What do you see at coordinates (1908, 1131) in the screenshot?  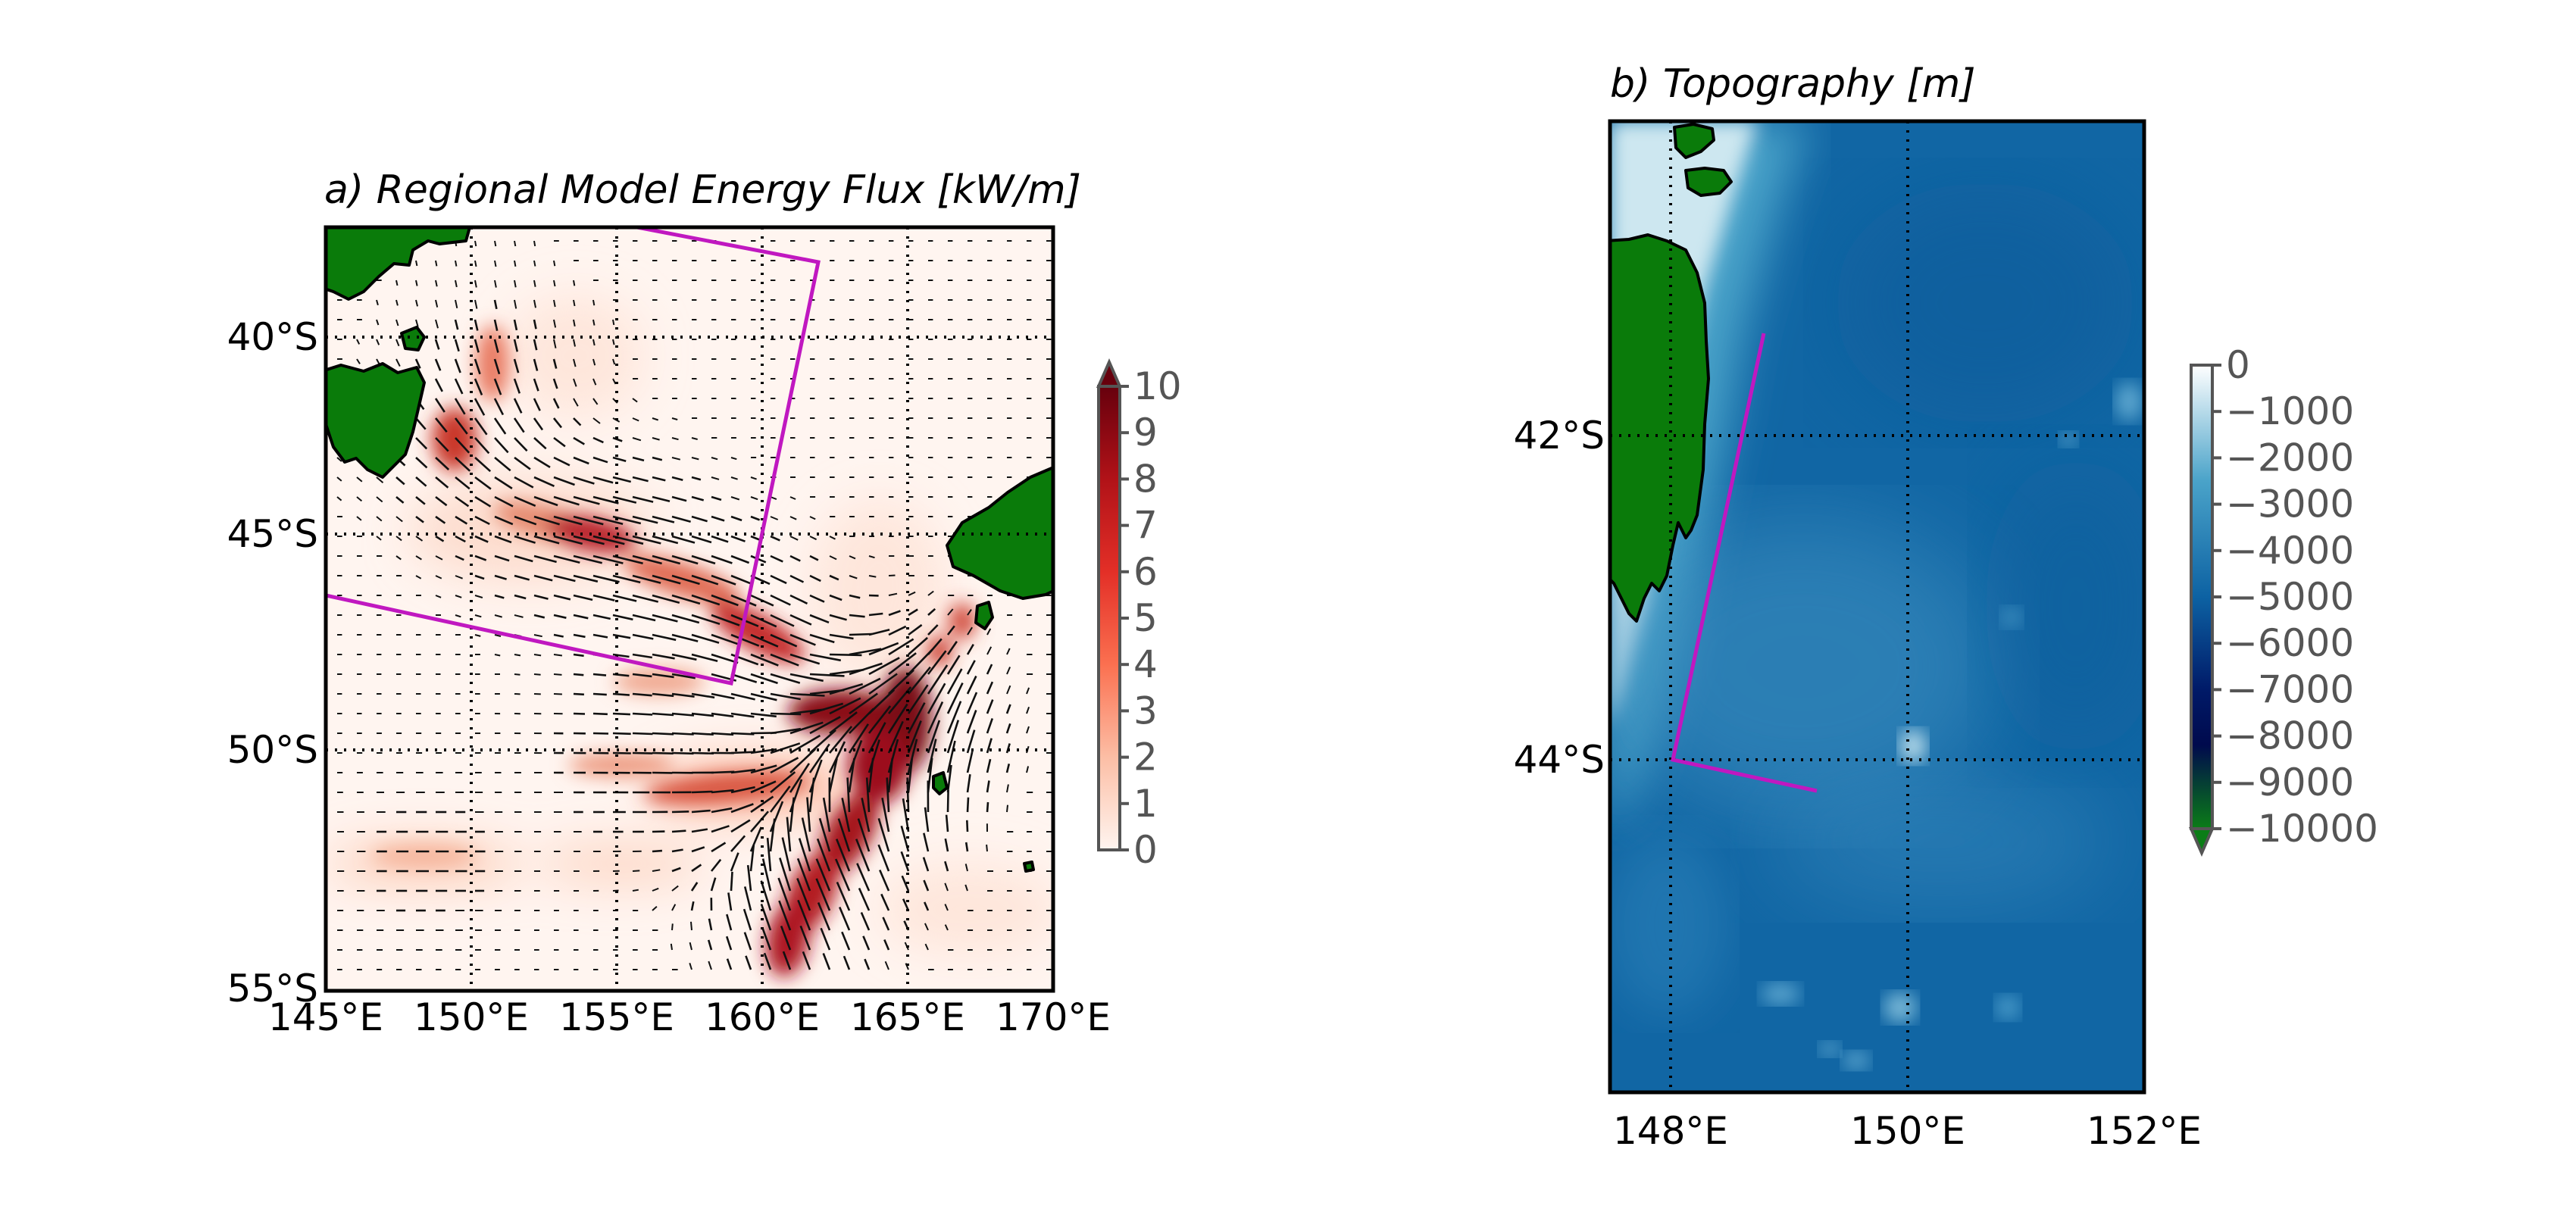 I see `lon-tick-150e: 150°E` at bounding box center [1908, 1131].